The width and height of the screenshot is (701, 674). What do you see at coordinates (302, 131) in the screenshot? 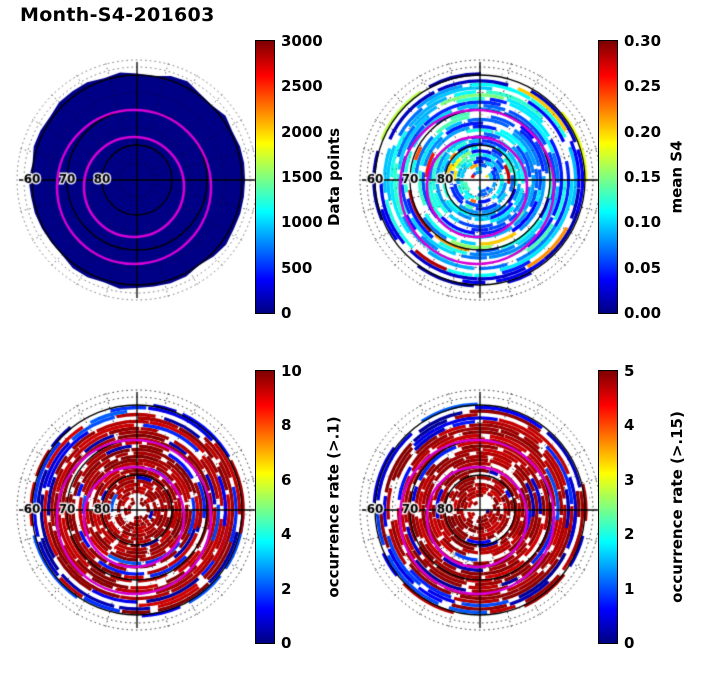
I see `colorbar-tick-label: 2000` at bounding box center [302, 131].